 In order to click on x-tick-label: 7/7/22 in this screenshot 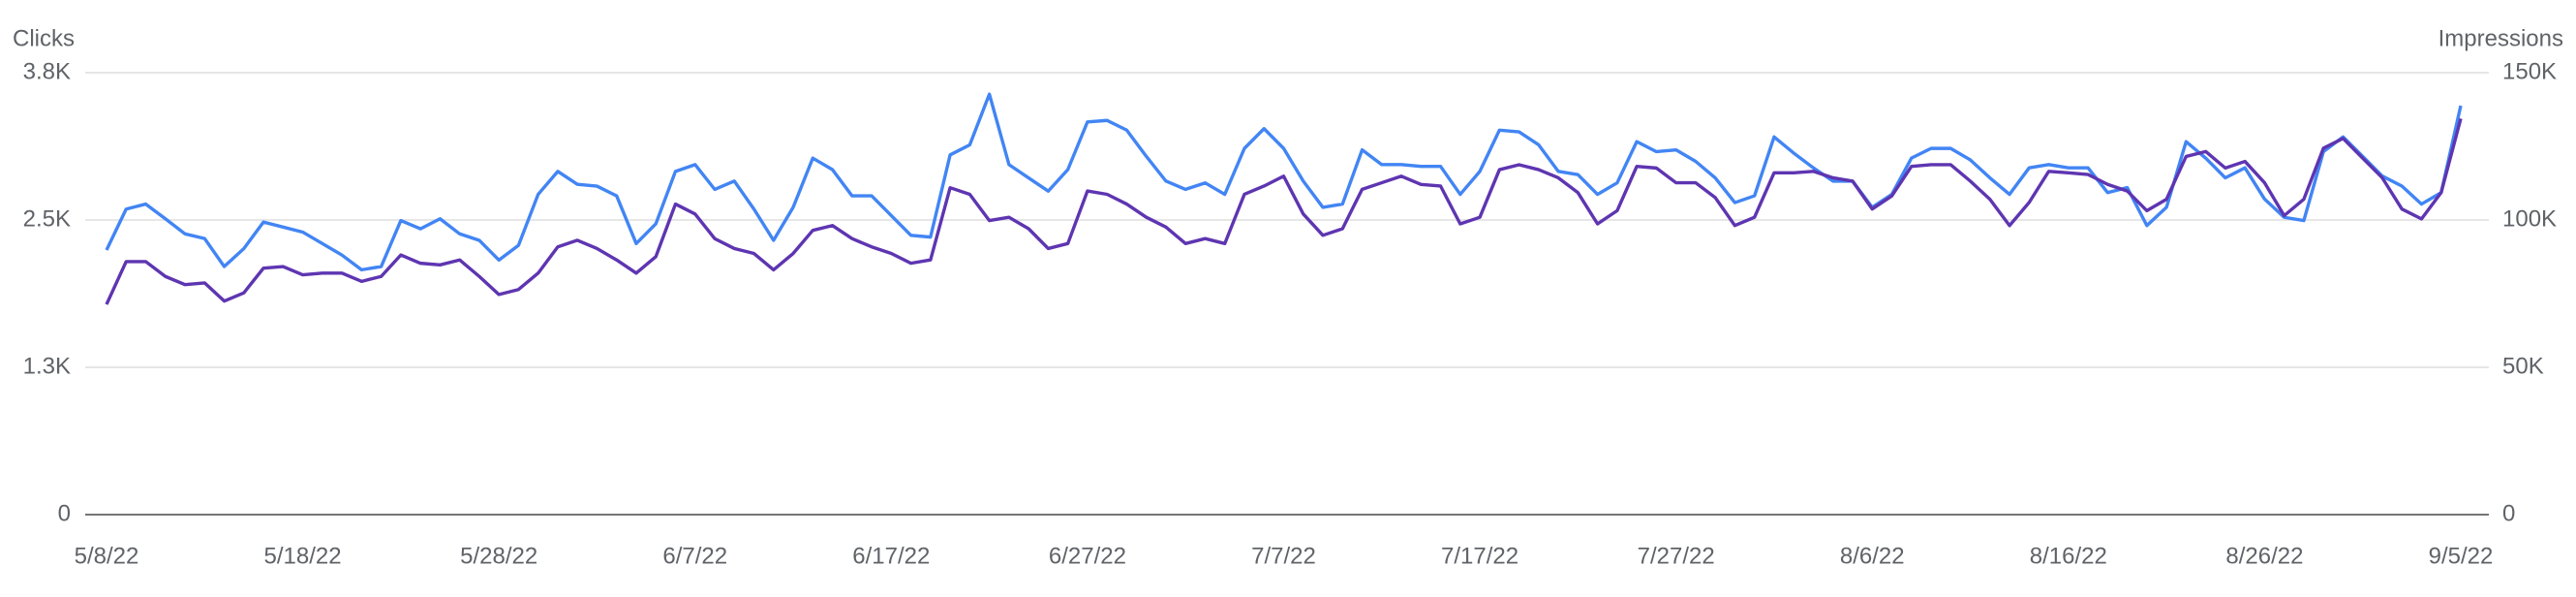, I will do `click(1283, 556)`.